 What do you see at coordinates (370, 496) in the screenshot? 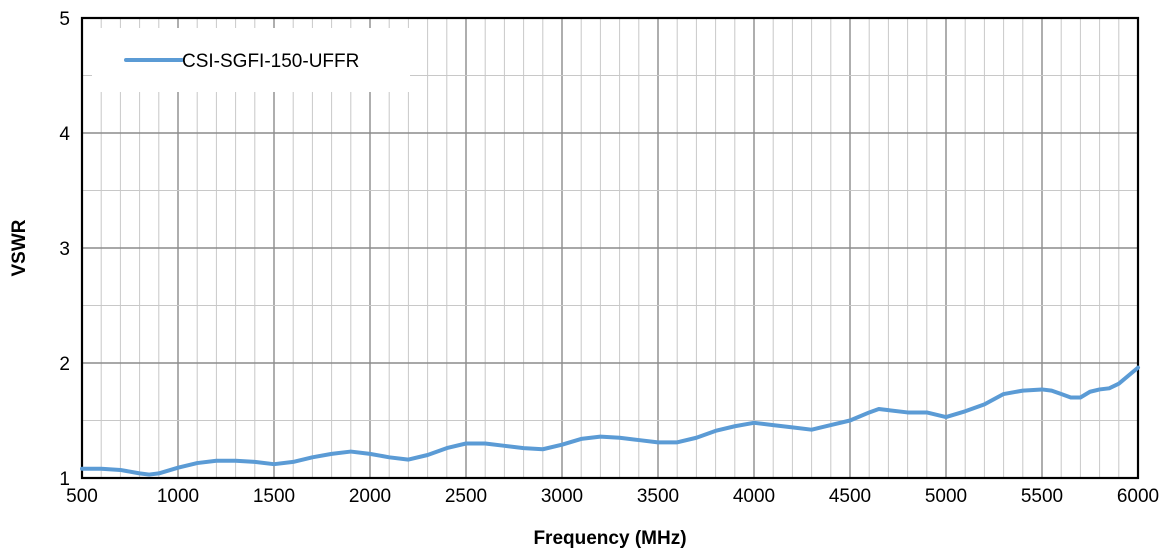
I see `x-tick-label: 2000` at bounding box center [370, 496].